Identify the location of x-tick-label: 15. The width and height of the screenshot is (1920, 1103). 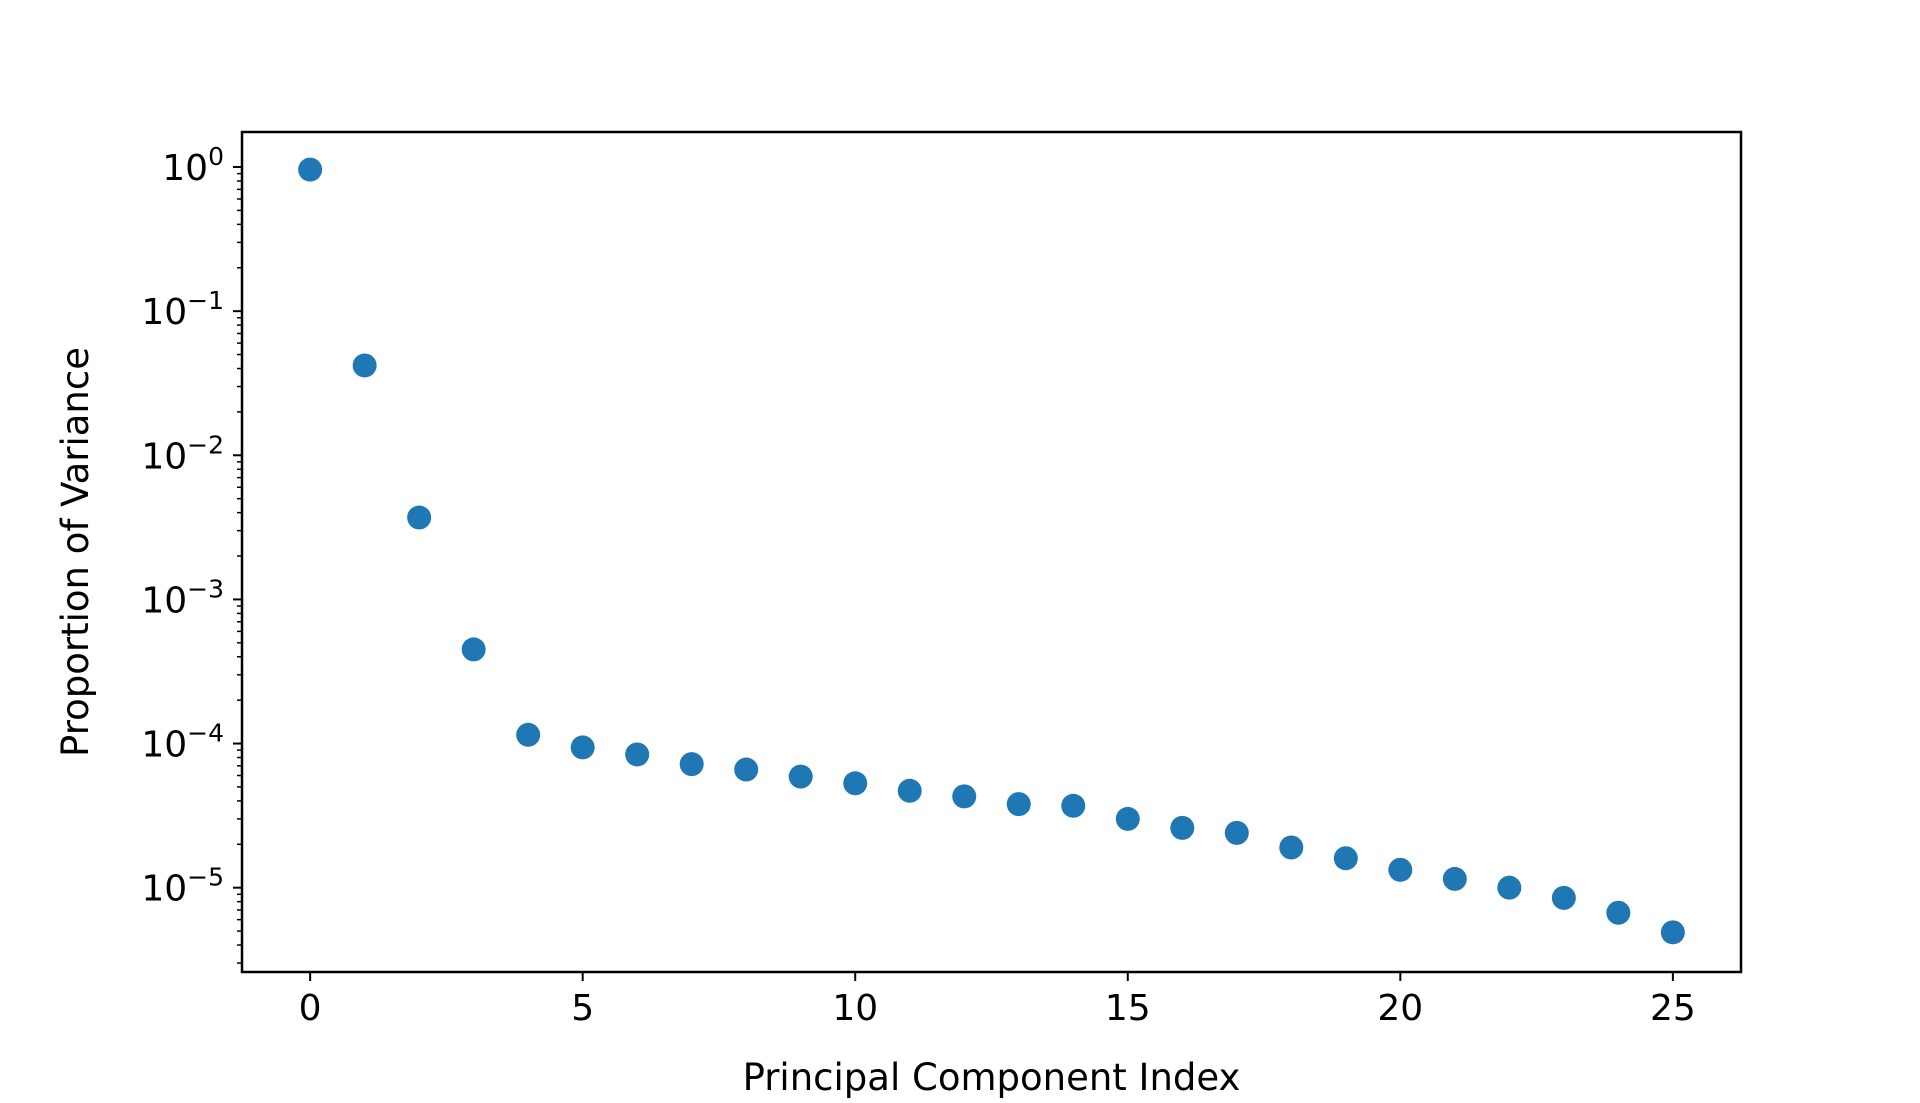
(1128, 1008).